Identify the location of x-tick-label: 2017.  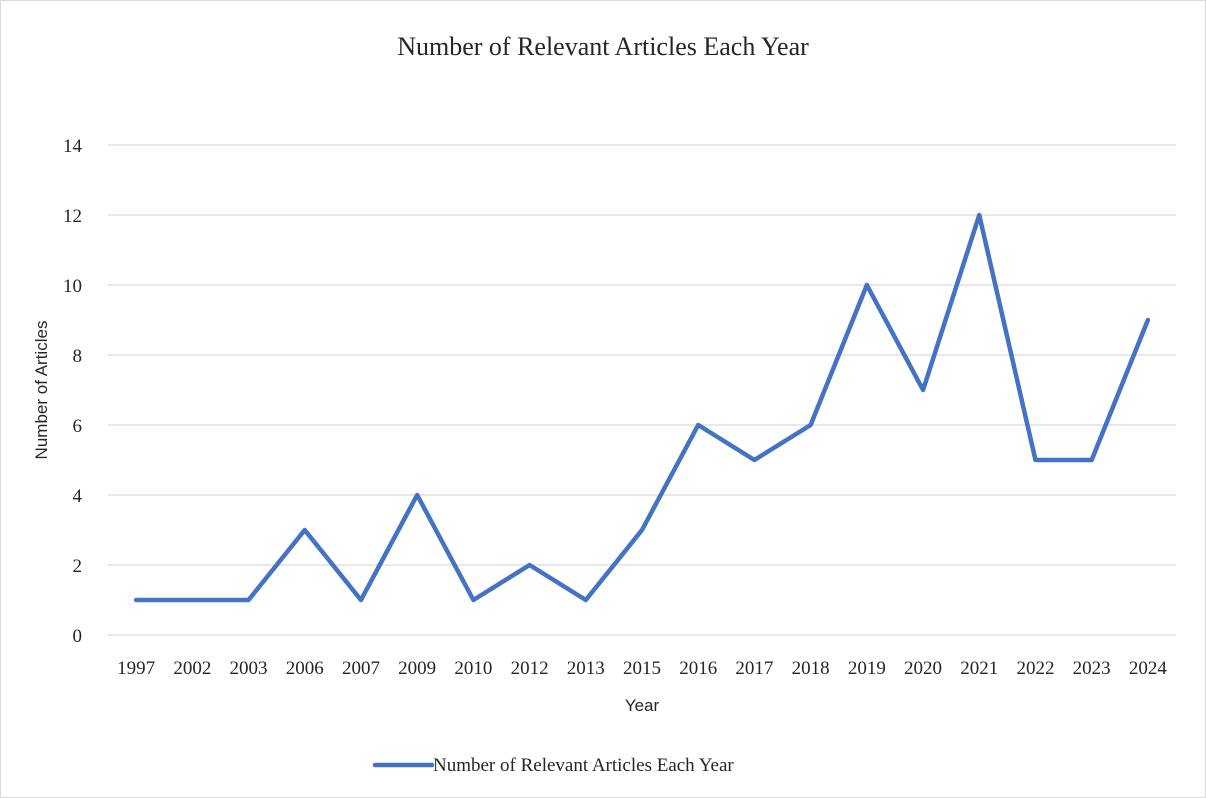
(754, 668).